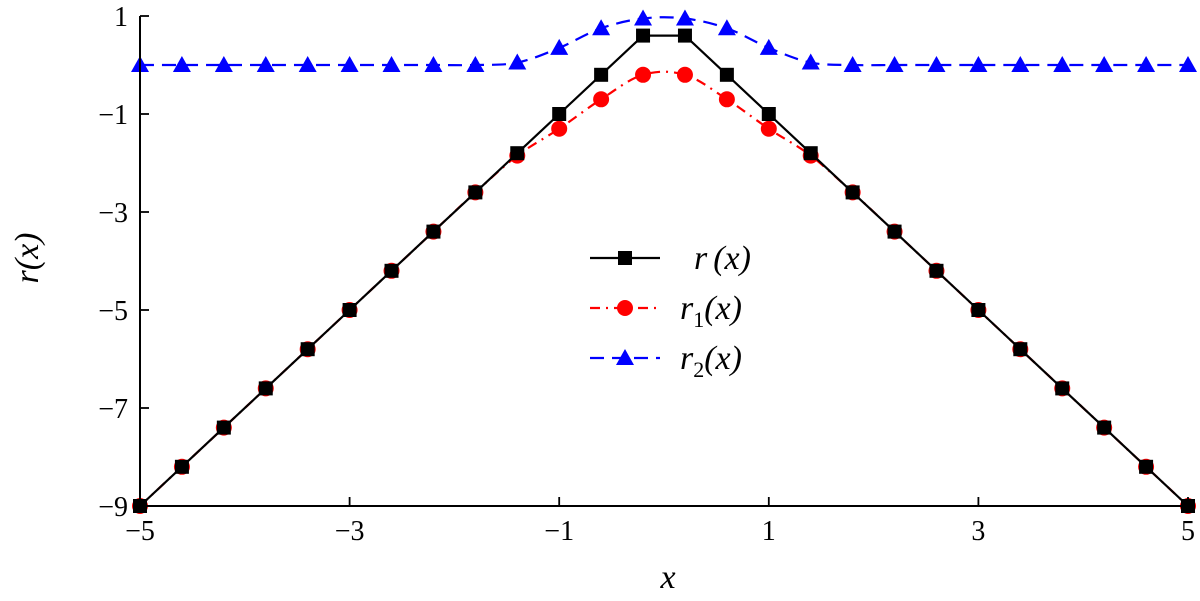 The image size is (1200, 601). I want to click on legend-entry-r1x: r1(x), so click(666, 311).